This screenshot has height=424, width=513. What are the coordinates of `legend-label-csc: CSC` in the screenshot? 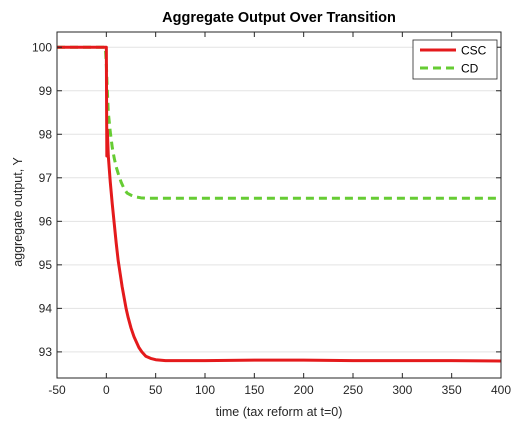 It's located at (474, 51).